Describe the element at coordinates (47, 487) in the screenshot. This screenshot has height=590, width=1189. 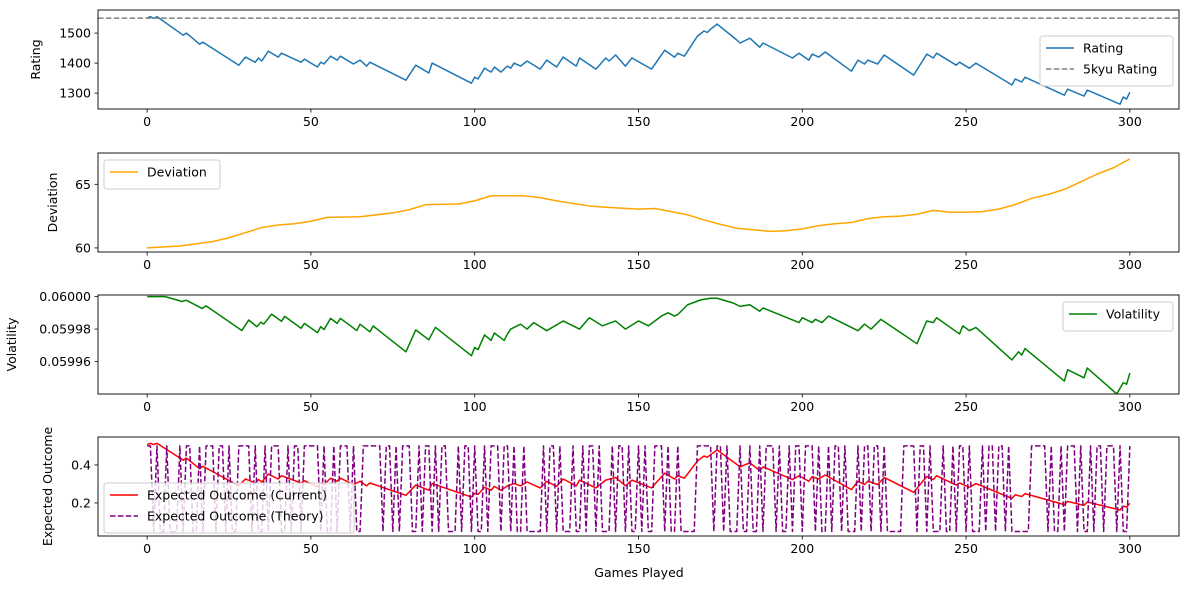
I see `y-axis-label: Expected Outcome` at that location.